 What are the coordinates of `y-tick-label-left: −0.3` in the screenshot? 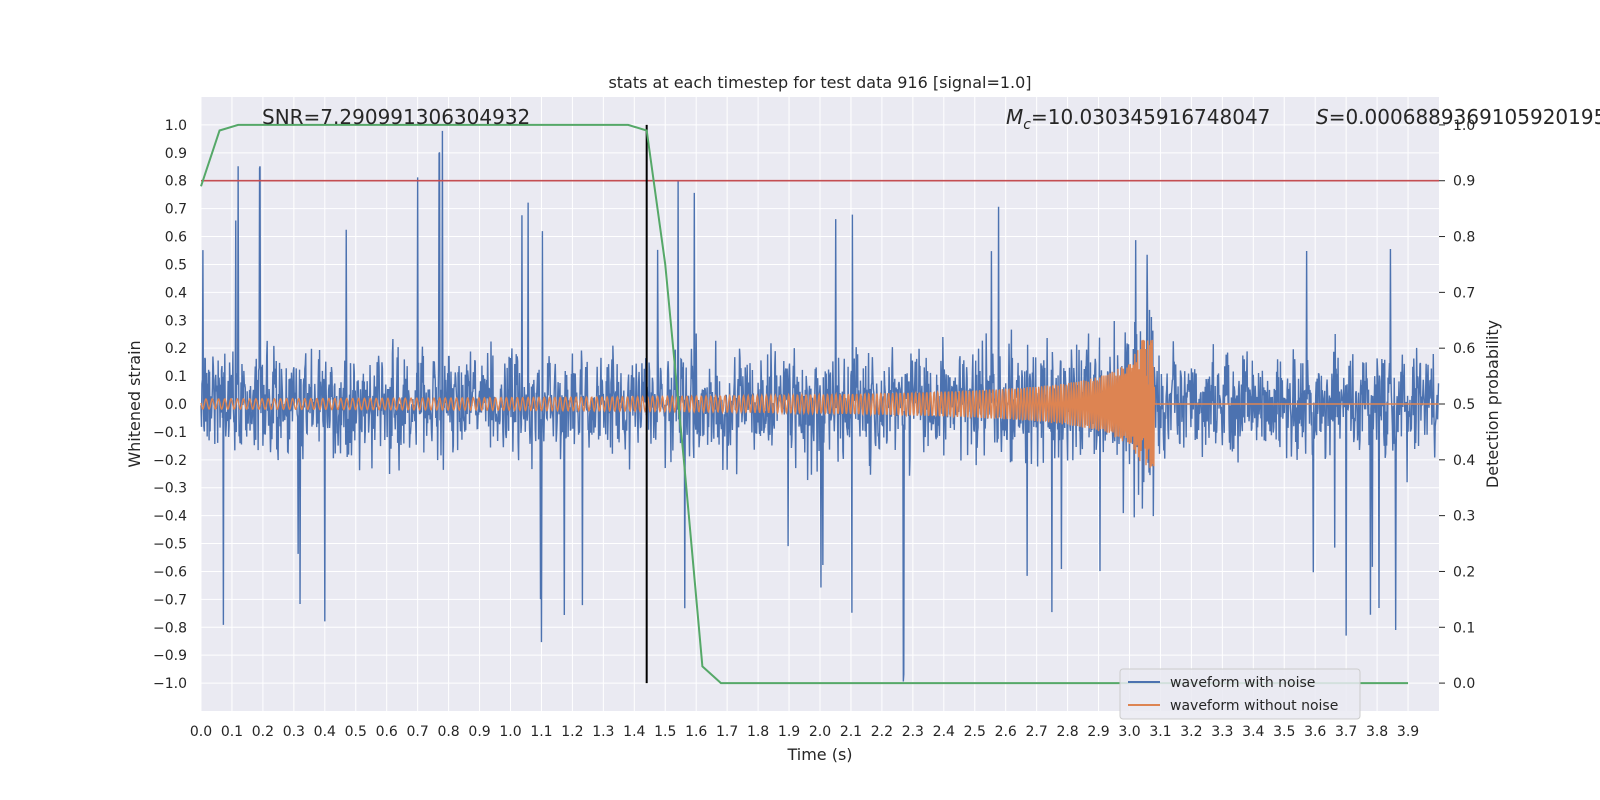 It's located at (170, 489).